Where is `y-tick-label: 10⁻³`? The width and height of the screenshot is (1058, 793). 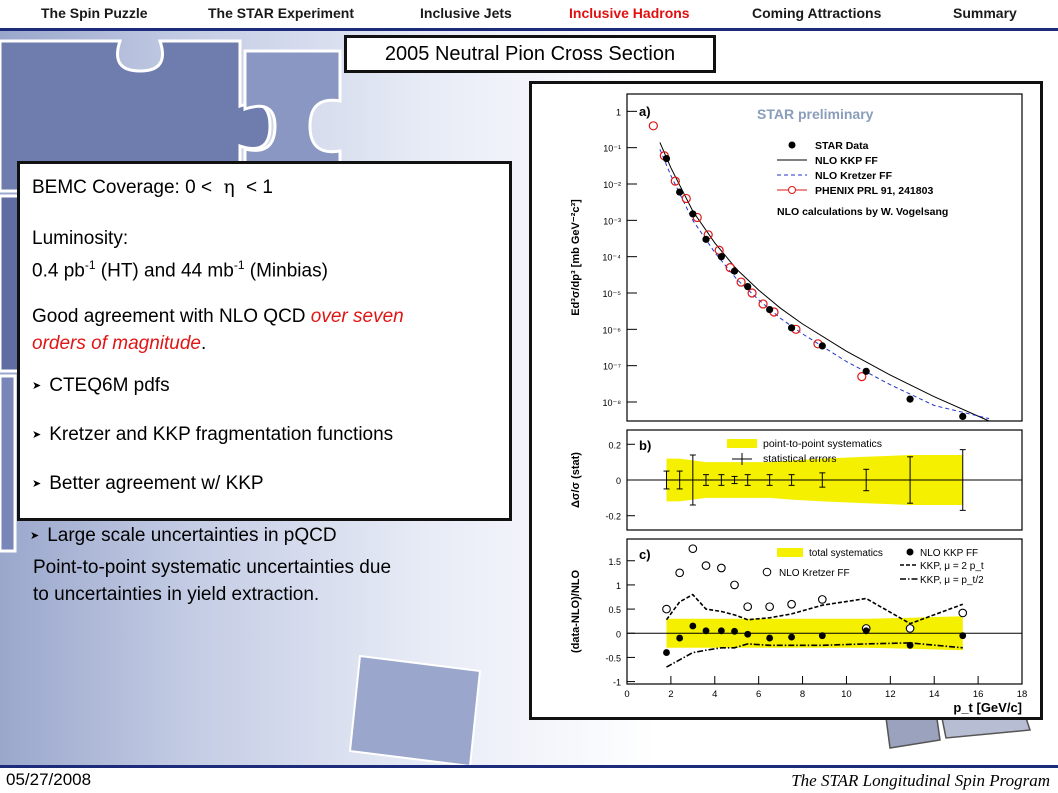 y-tick-label: 10⁻³ is located at coordinates (612, 221).